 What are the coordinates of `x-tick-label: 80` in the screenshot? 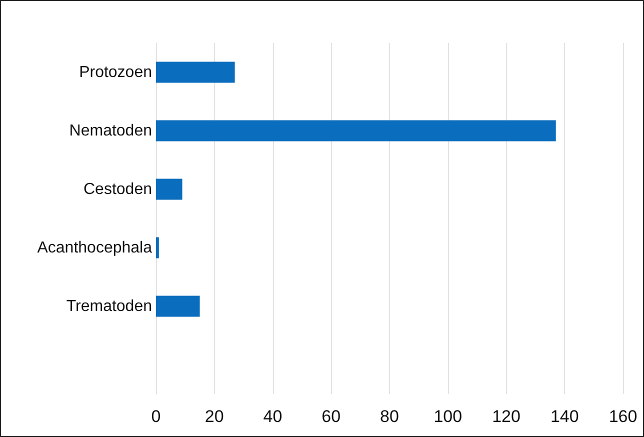 It's located at (389, 416).